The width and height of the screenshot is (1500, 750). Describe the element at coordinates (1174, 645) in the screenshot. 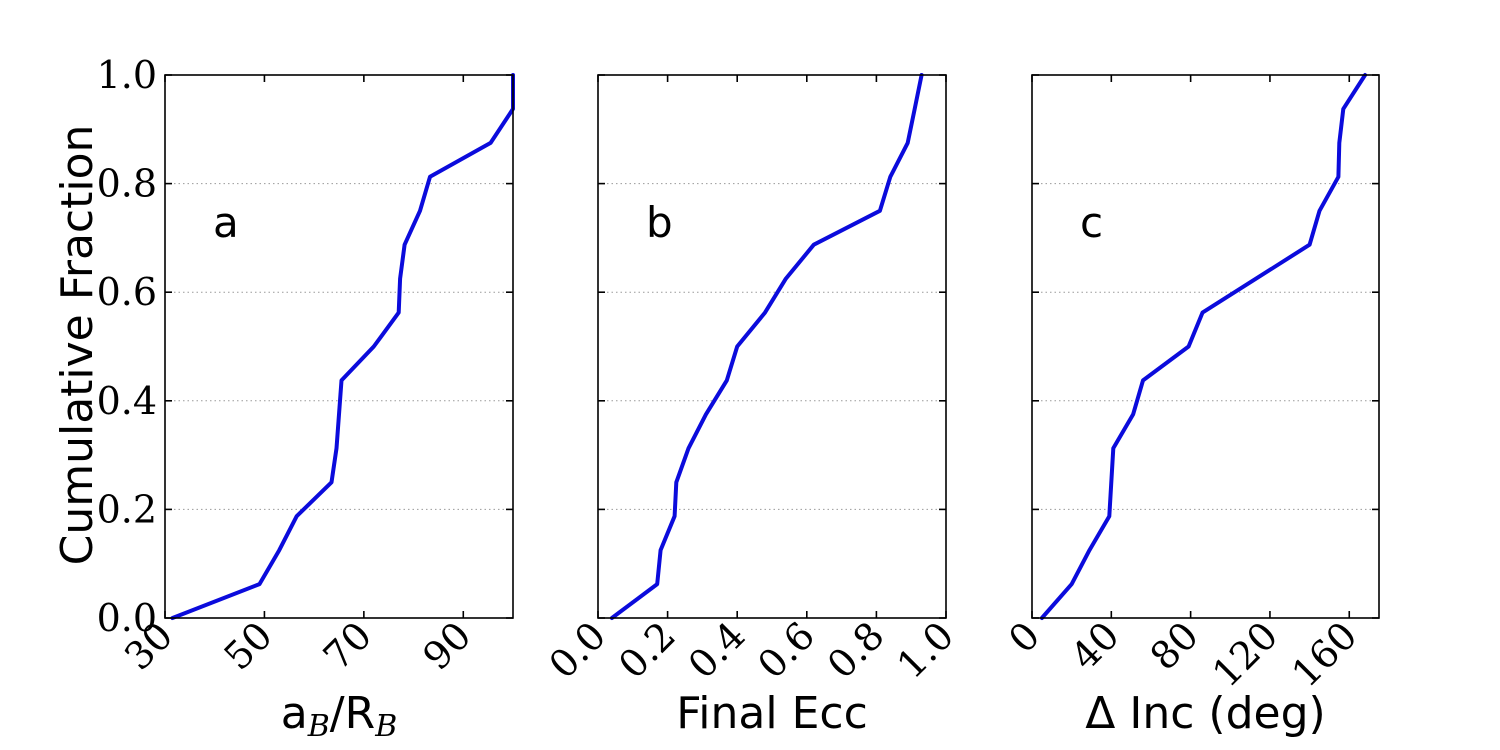

I see `x-tick-label: 80` at that location.